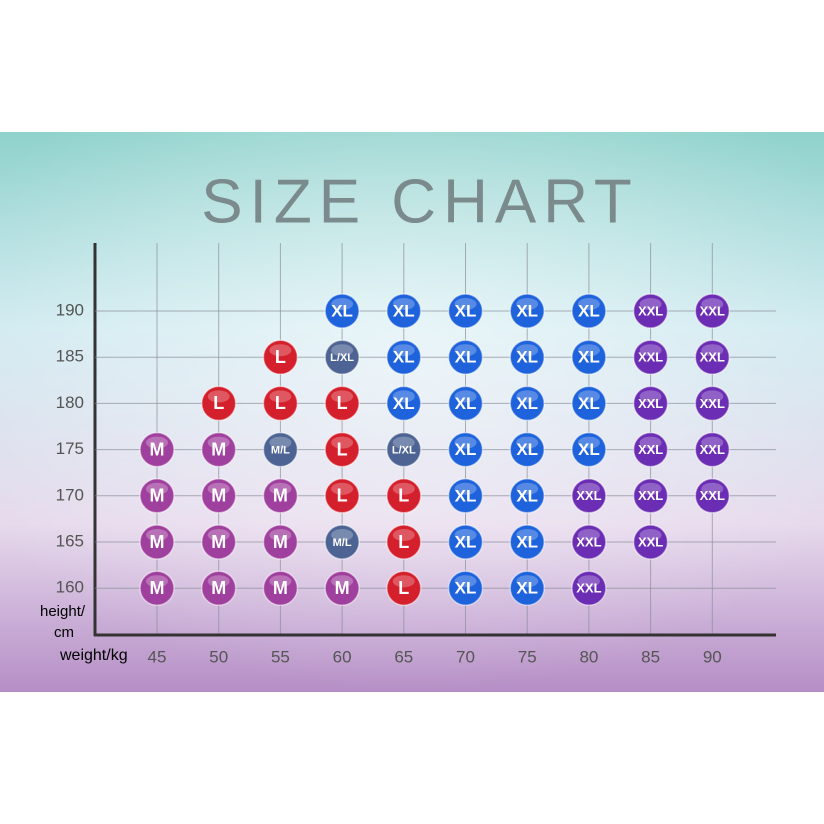 The image size is (824, 824). What do you see at coordinates (93, 655) in the screenshot?
I see `x-axis-label: weight/kg` at bounding box center [93, 655].